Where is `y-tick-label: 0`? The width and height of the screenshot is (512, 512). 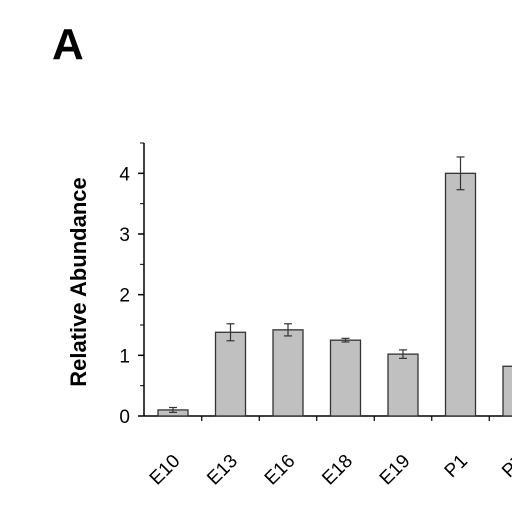 y-tick-label: 0 is located at coordinates (124, 417).